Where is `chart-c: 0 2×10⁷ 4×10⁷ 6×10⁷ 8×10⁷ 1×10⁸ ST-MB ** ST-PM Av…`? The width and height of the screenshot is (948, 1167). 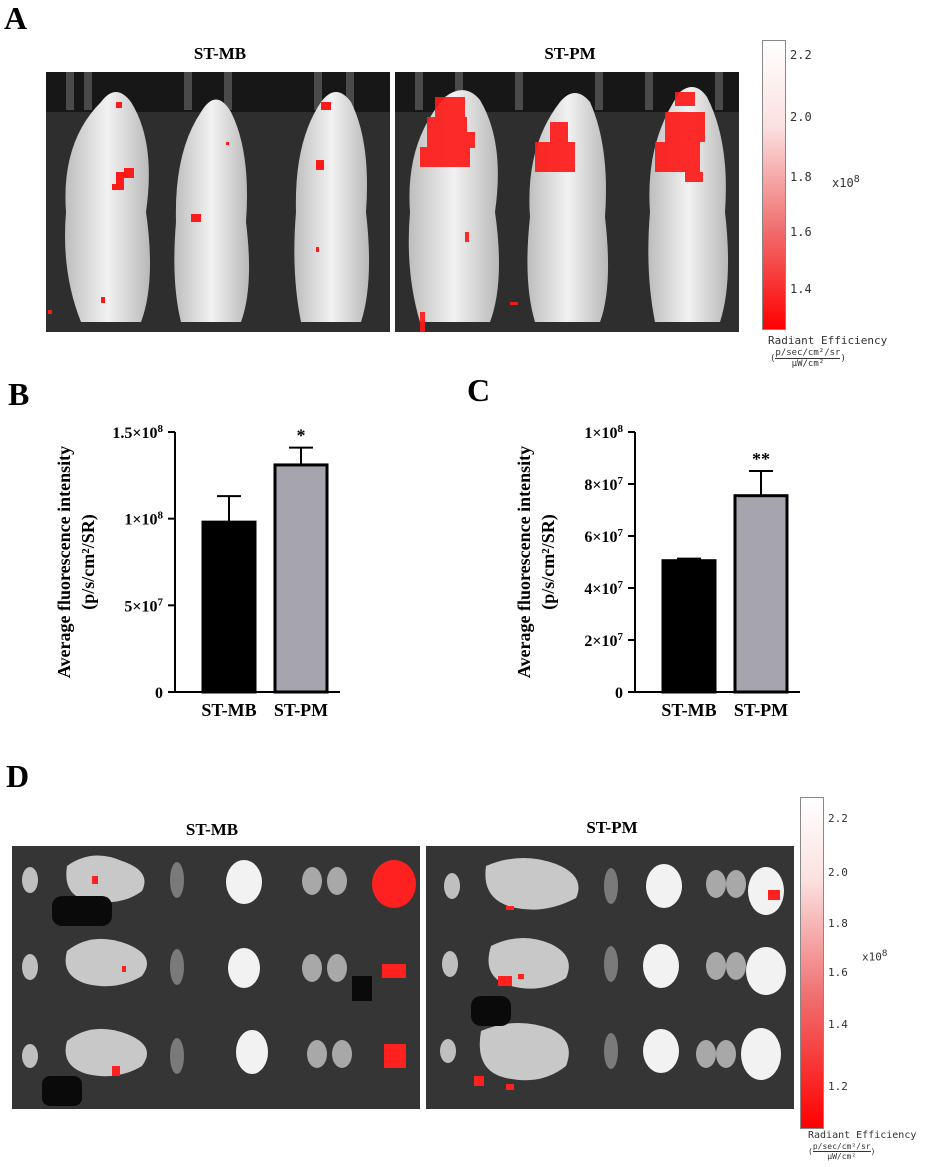 chart-c: 0 2×10⁷ 4×10⁷ 6×10⁷ 8×10⁷ 1×10⁸ ST-MB ** ST-PM Av… is located at coordinates (657, 571).